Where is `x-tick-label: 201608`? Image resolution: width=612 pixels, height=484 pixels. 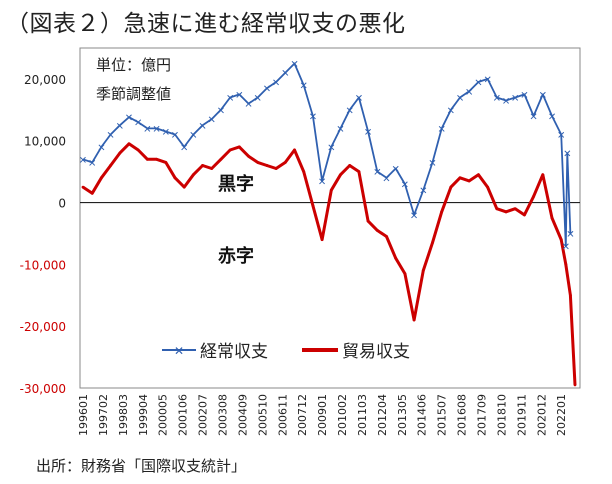 x-tick-label: 201608 is located at coordinates (462, 415).